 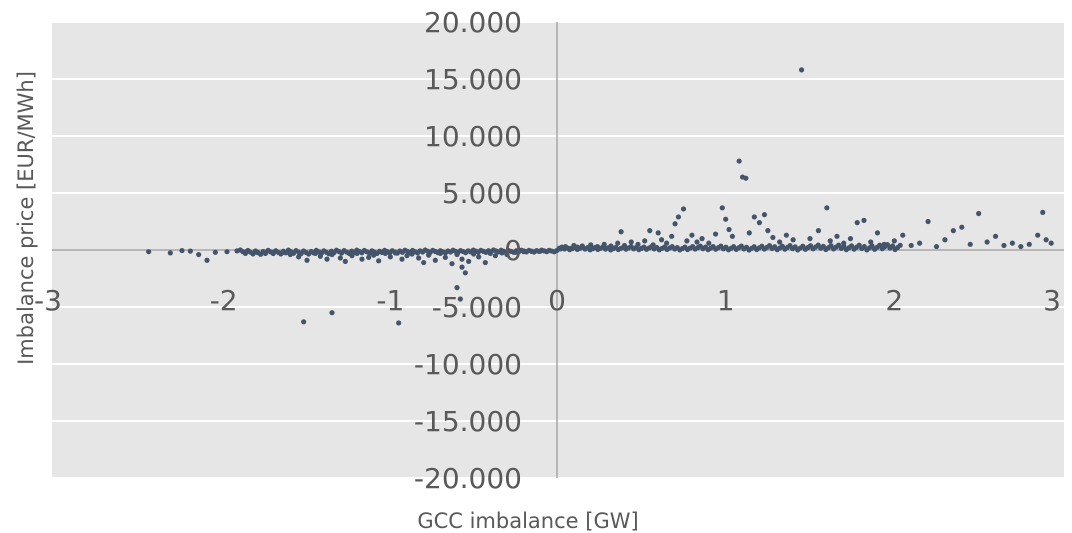 What do you see at coordinates (482, 193) in the screenshot?
I see `y-tick-label: 5.000` at bounding box center [482, 193].